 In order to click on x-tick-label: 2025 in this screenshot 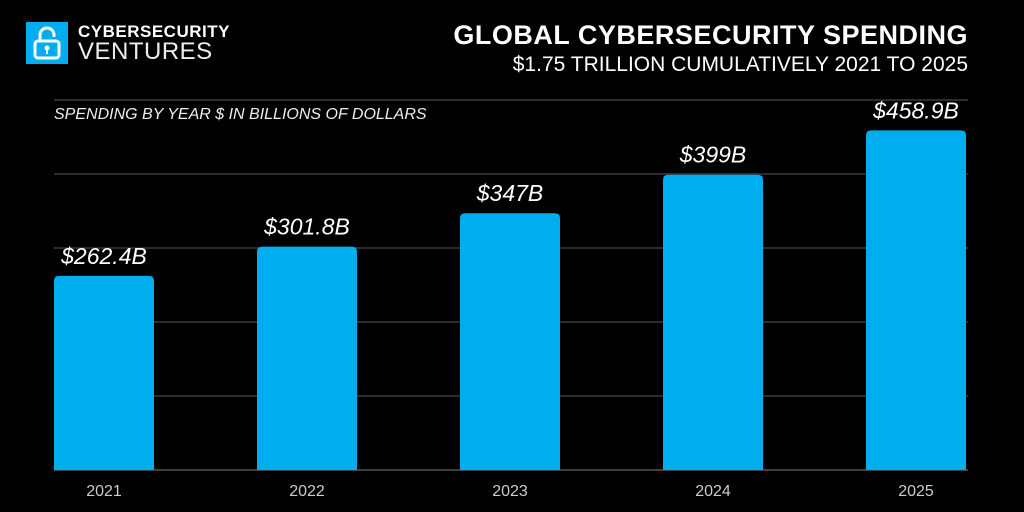, I will do `click(916, 491)`.